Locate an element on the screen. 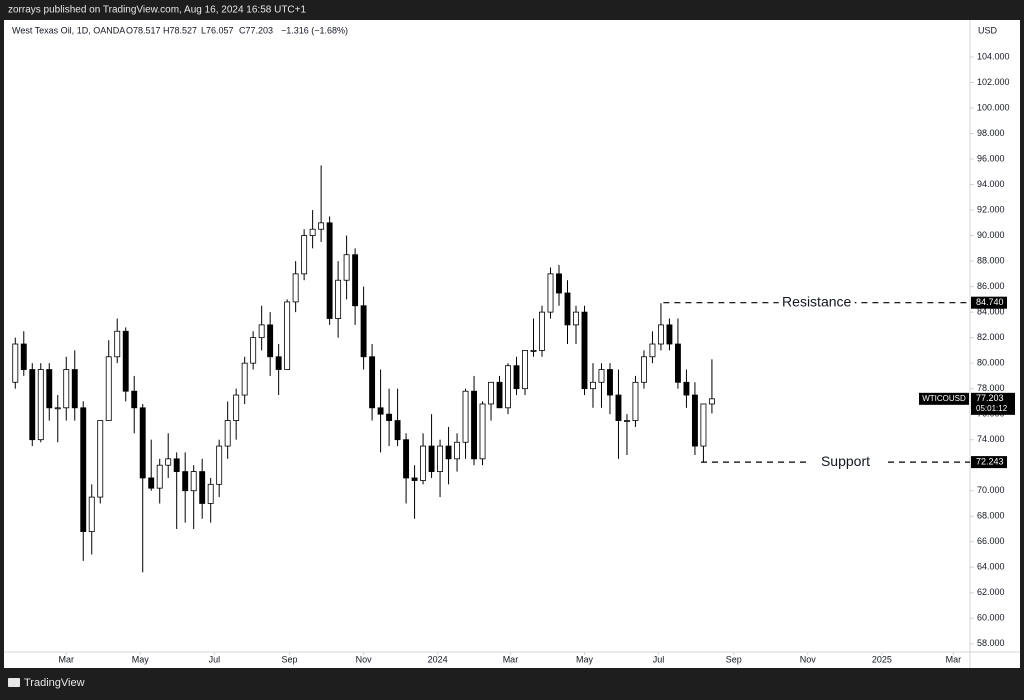 This screenshot has width=1024, height=700. y-tick-label: 78.000 is located at coordinates (991, 388).